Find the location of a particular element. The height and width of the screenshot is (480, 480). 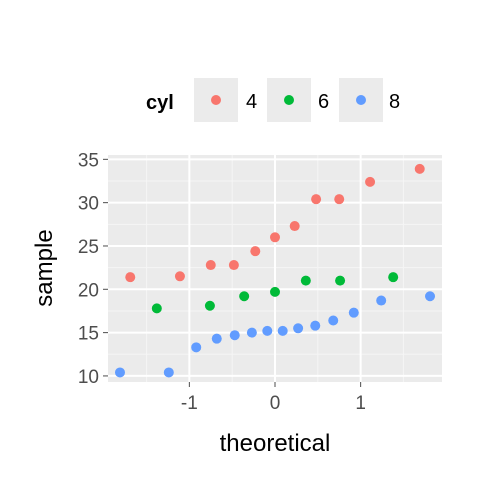

legend-label-4: 4 is located at coordinates (251, 102).